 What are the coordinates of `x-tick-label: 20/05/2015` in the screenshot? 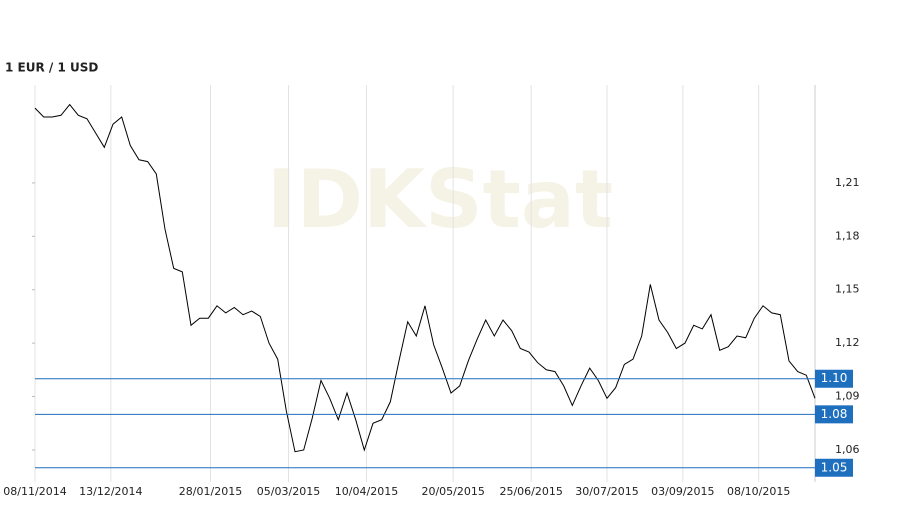 It's located at (452, 491).